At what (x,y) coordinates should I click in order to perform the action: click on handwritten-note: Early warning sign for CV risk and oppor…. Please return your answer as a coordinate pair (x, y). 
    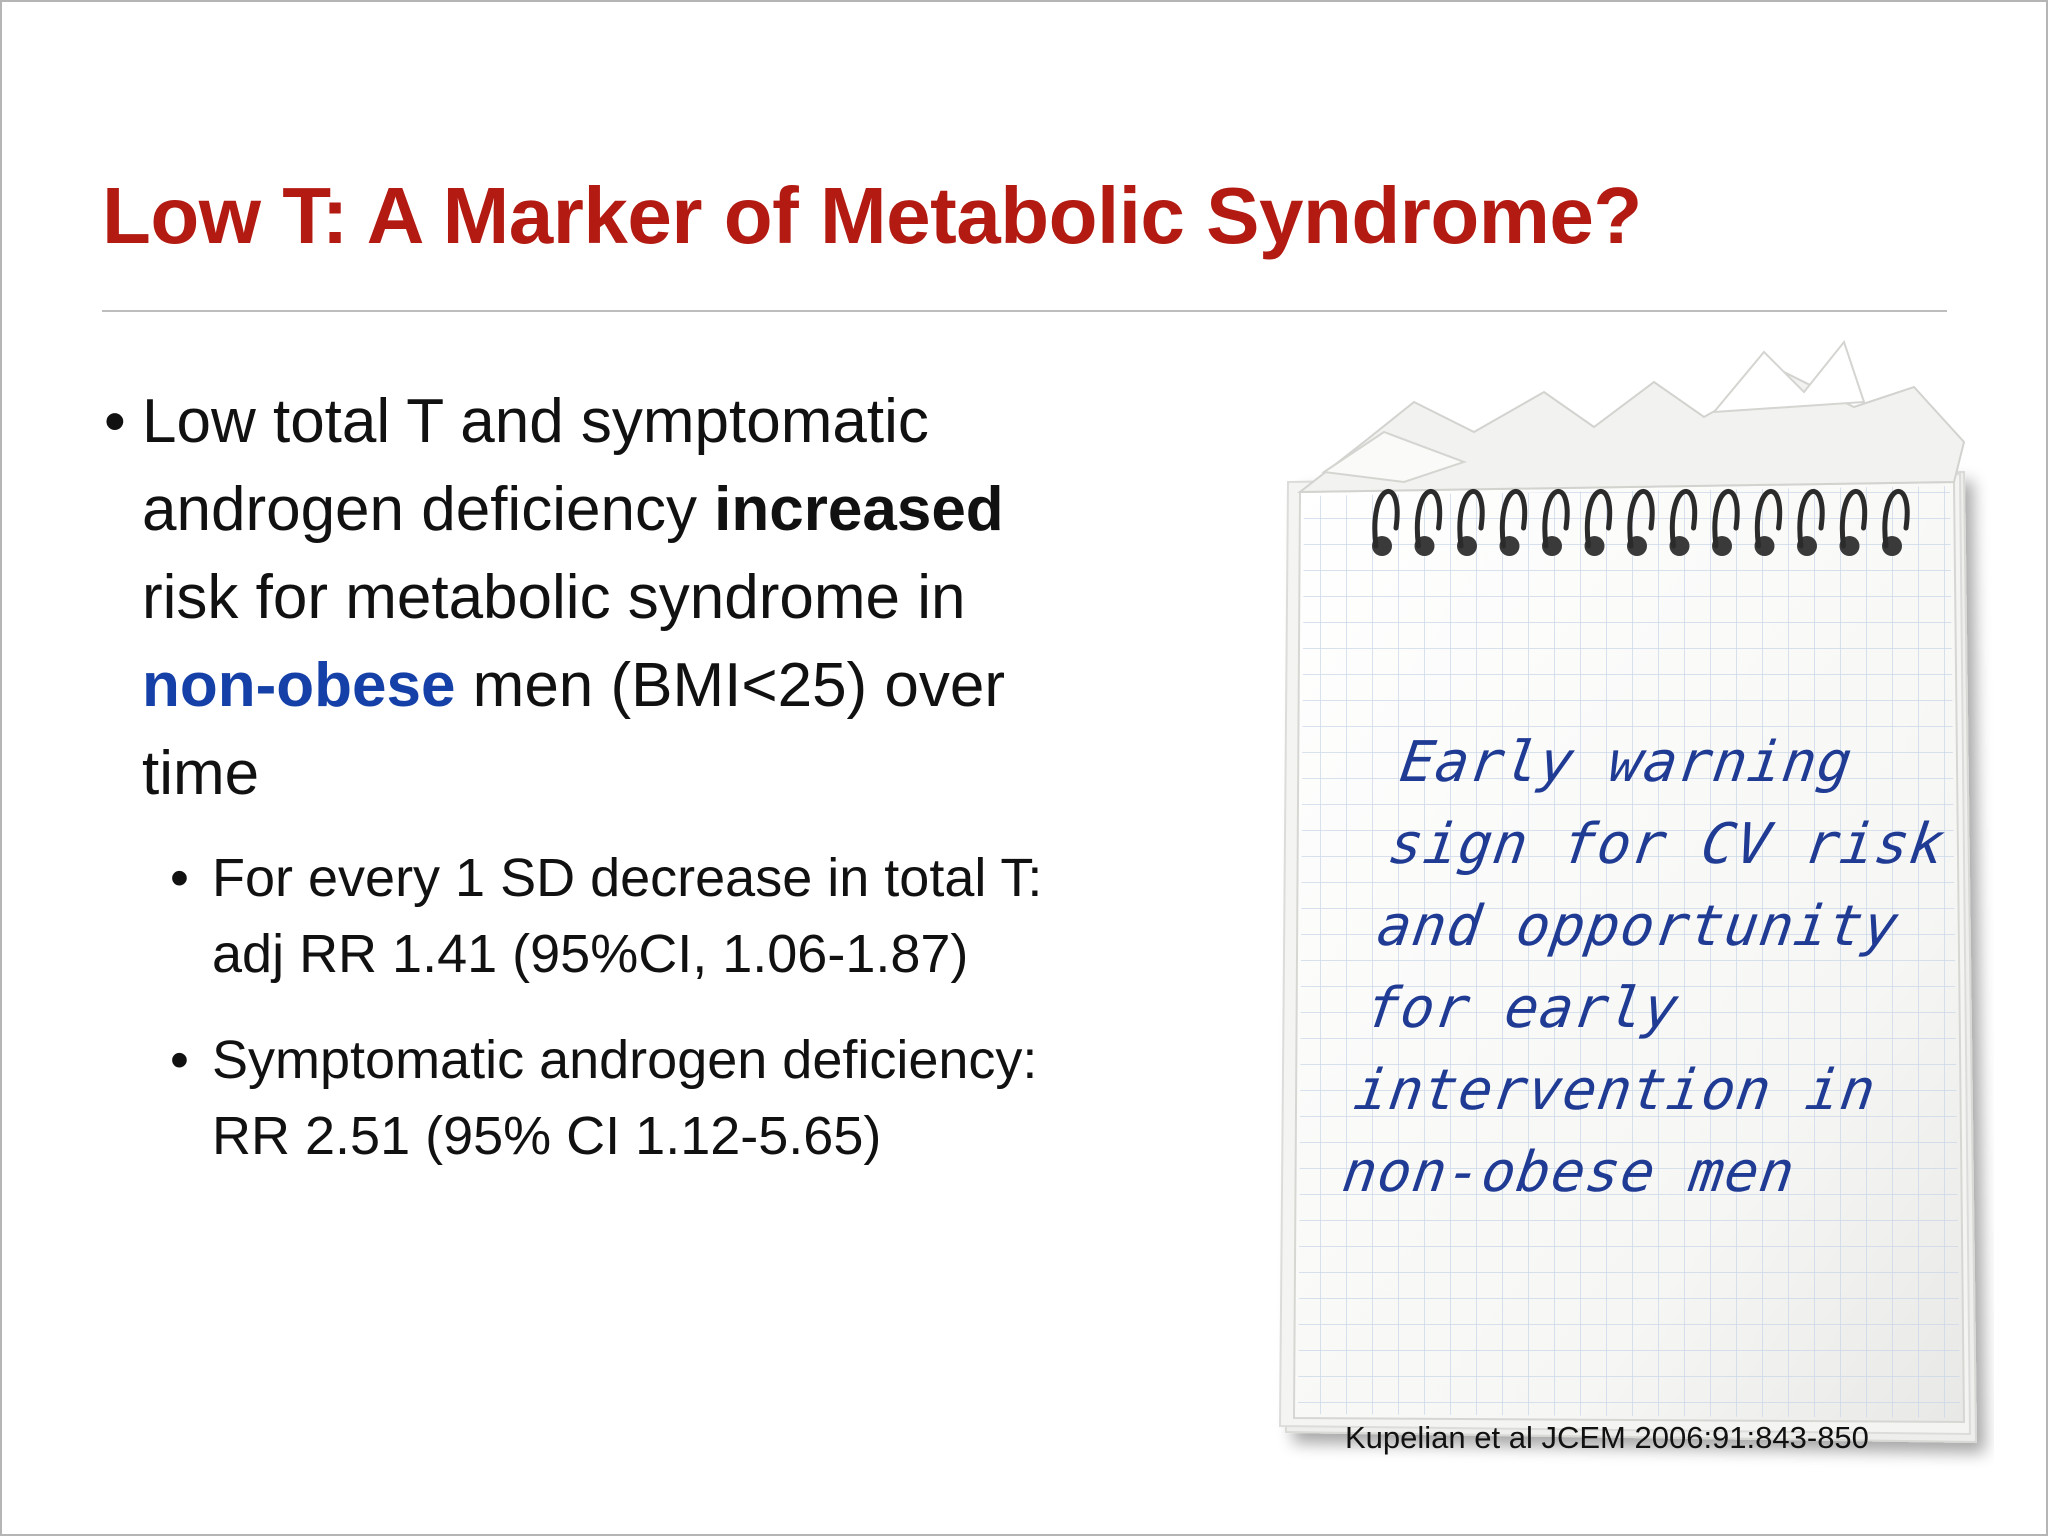
    Looking at the image, I should click on (1661, 968).